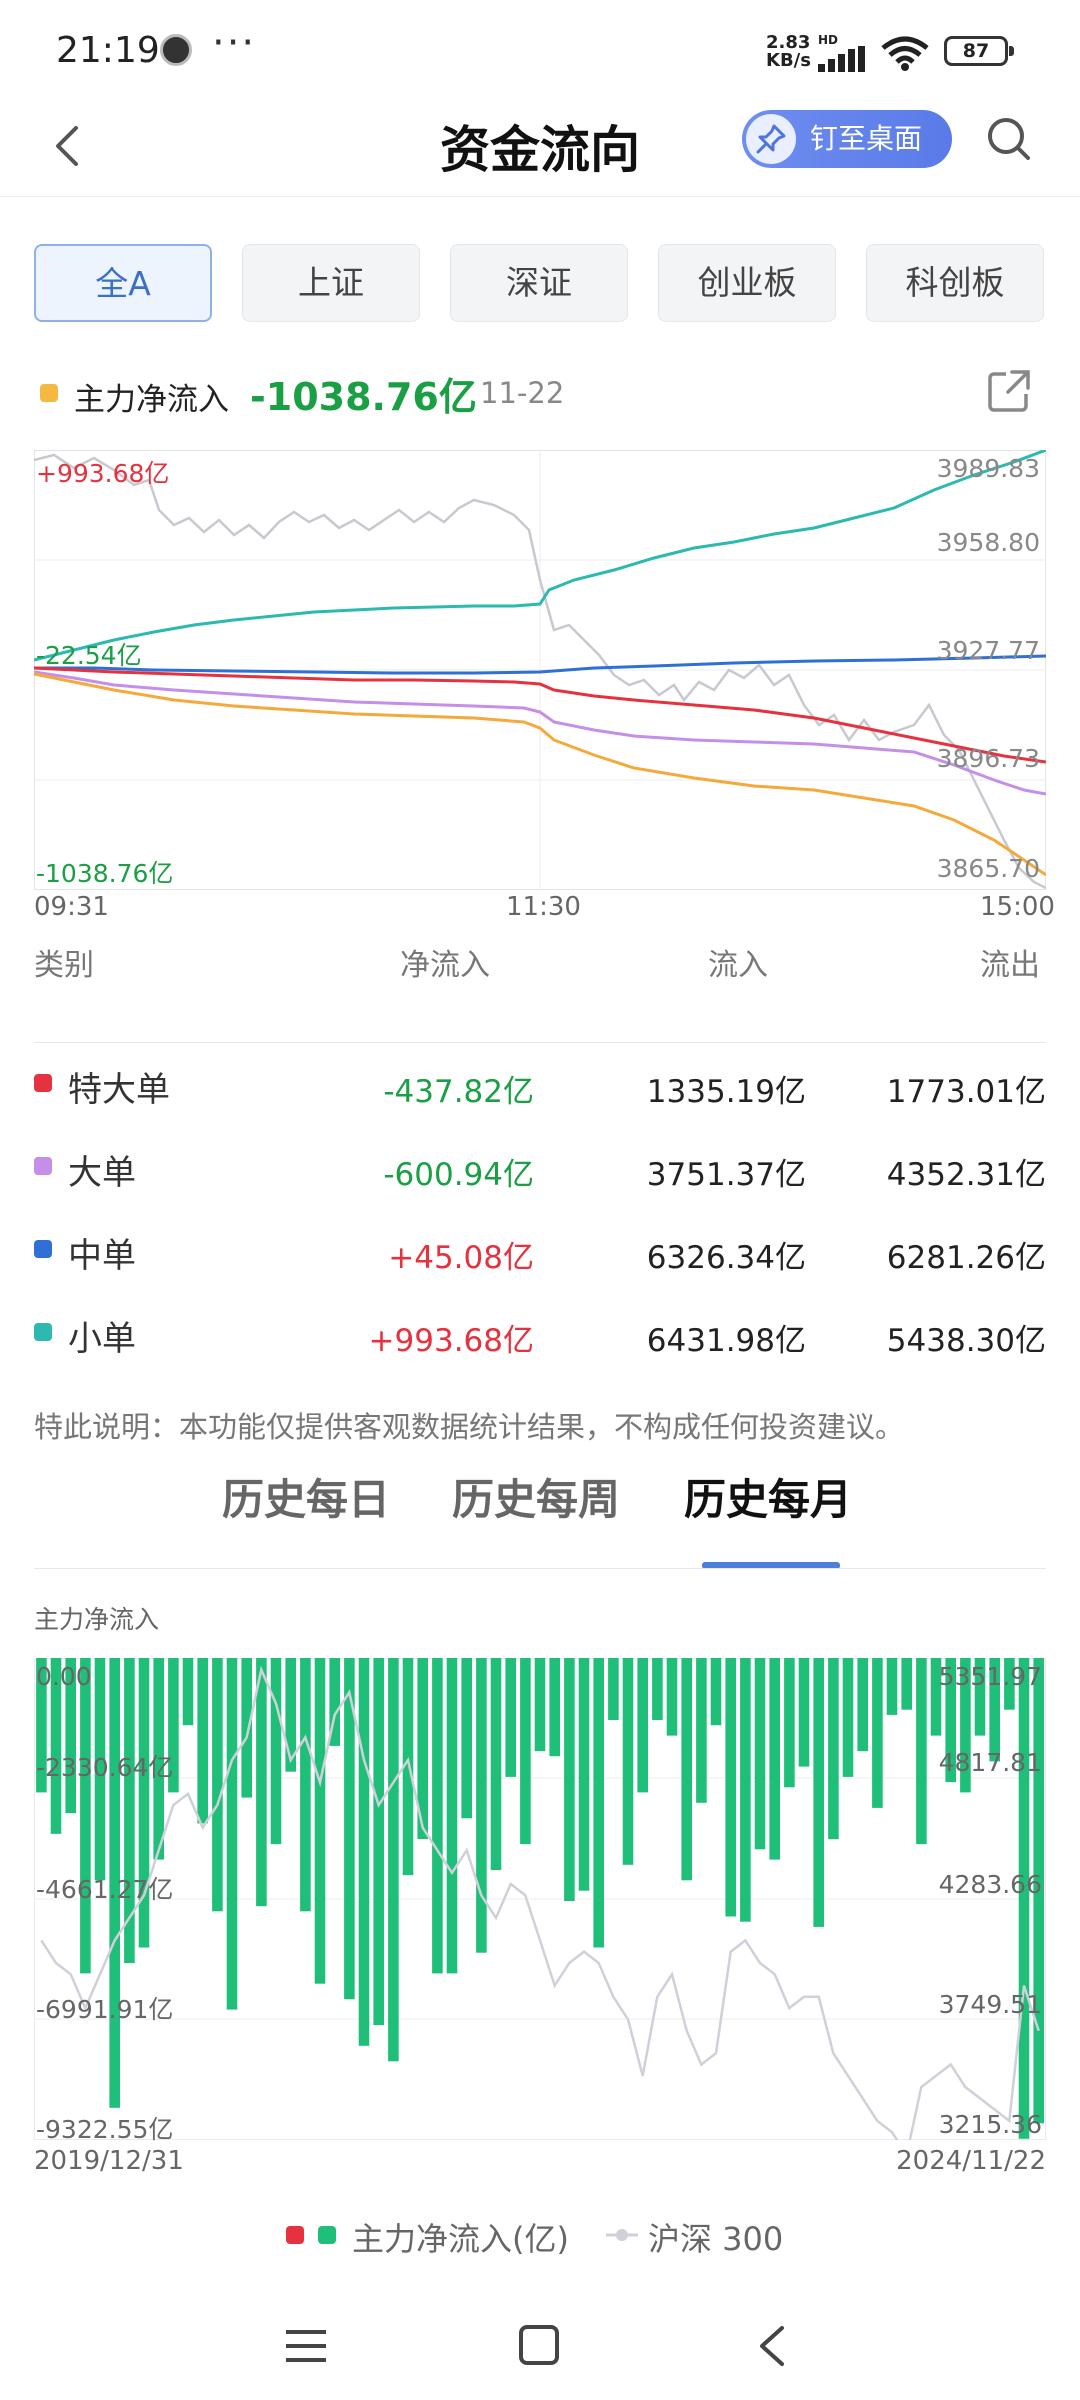 The height and width of the screenshot is (2400, 1080). What do you see at coordinates (43, 1166) in the screenshot?
I see `large-order-color-dot` at bounding box center [43, 1166].